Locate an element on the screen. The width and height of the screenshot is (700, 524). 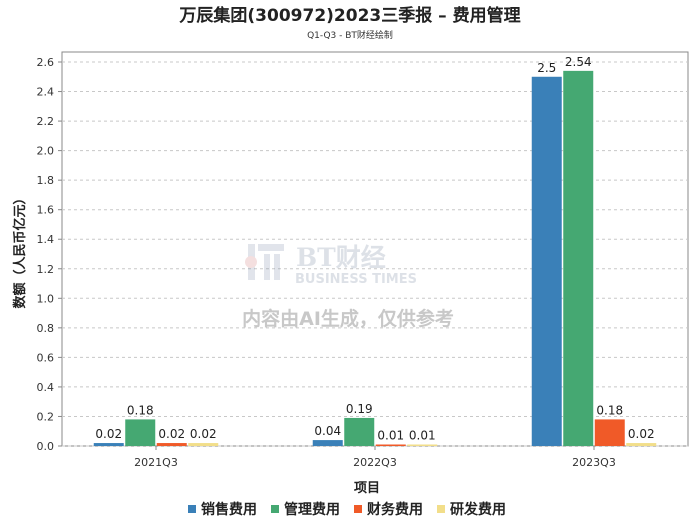
legend-label: 管理费用 is located at coordinates (312, 509).